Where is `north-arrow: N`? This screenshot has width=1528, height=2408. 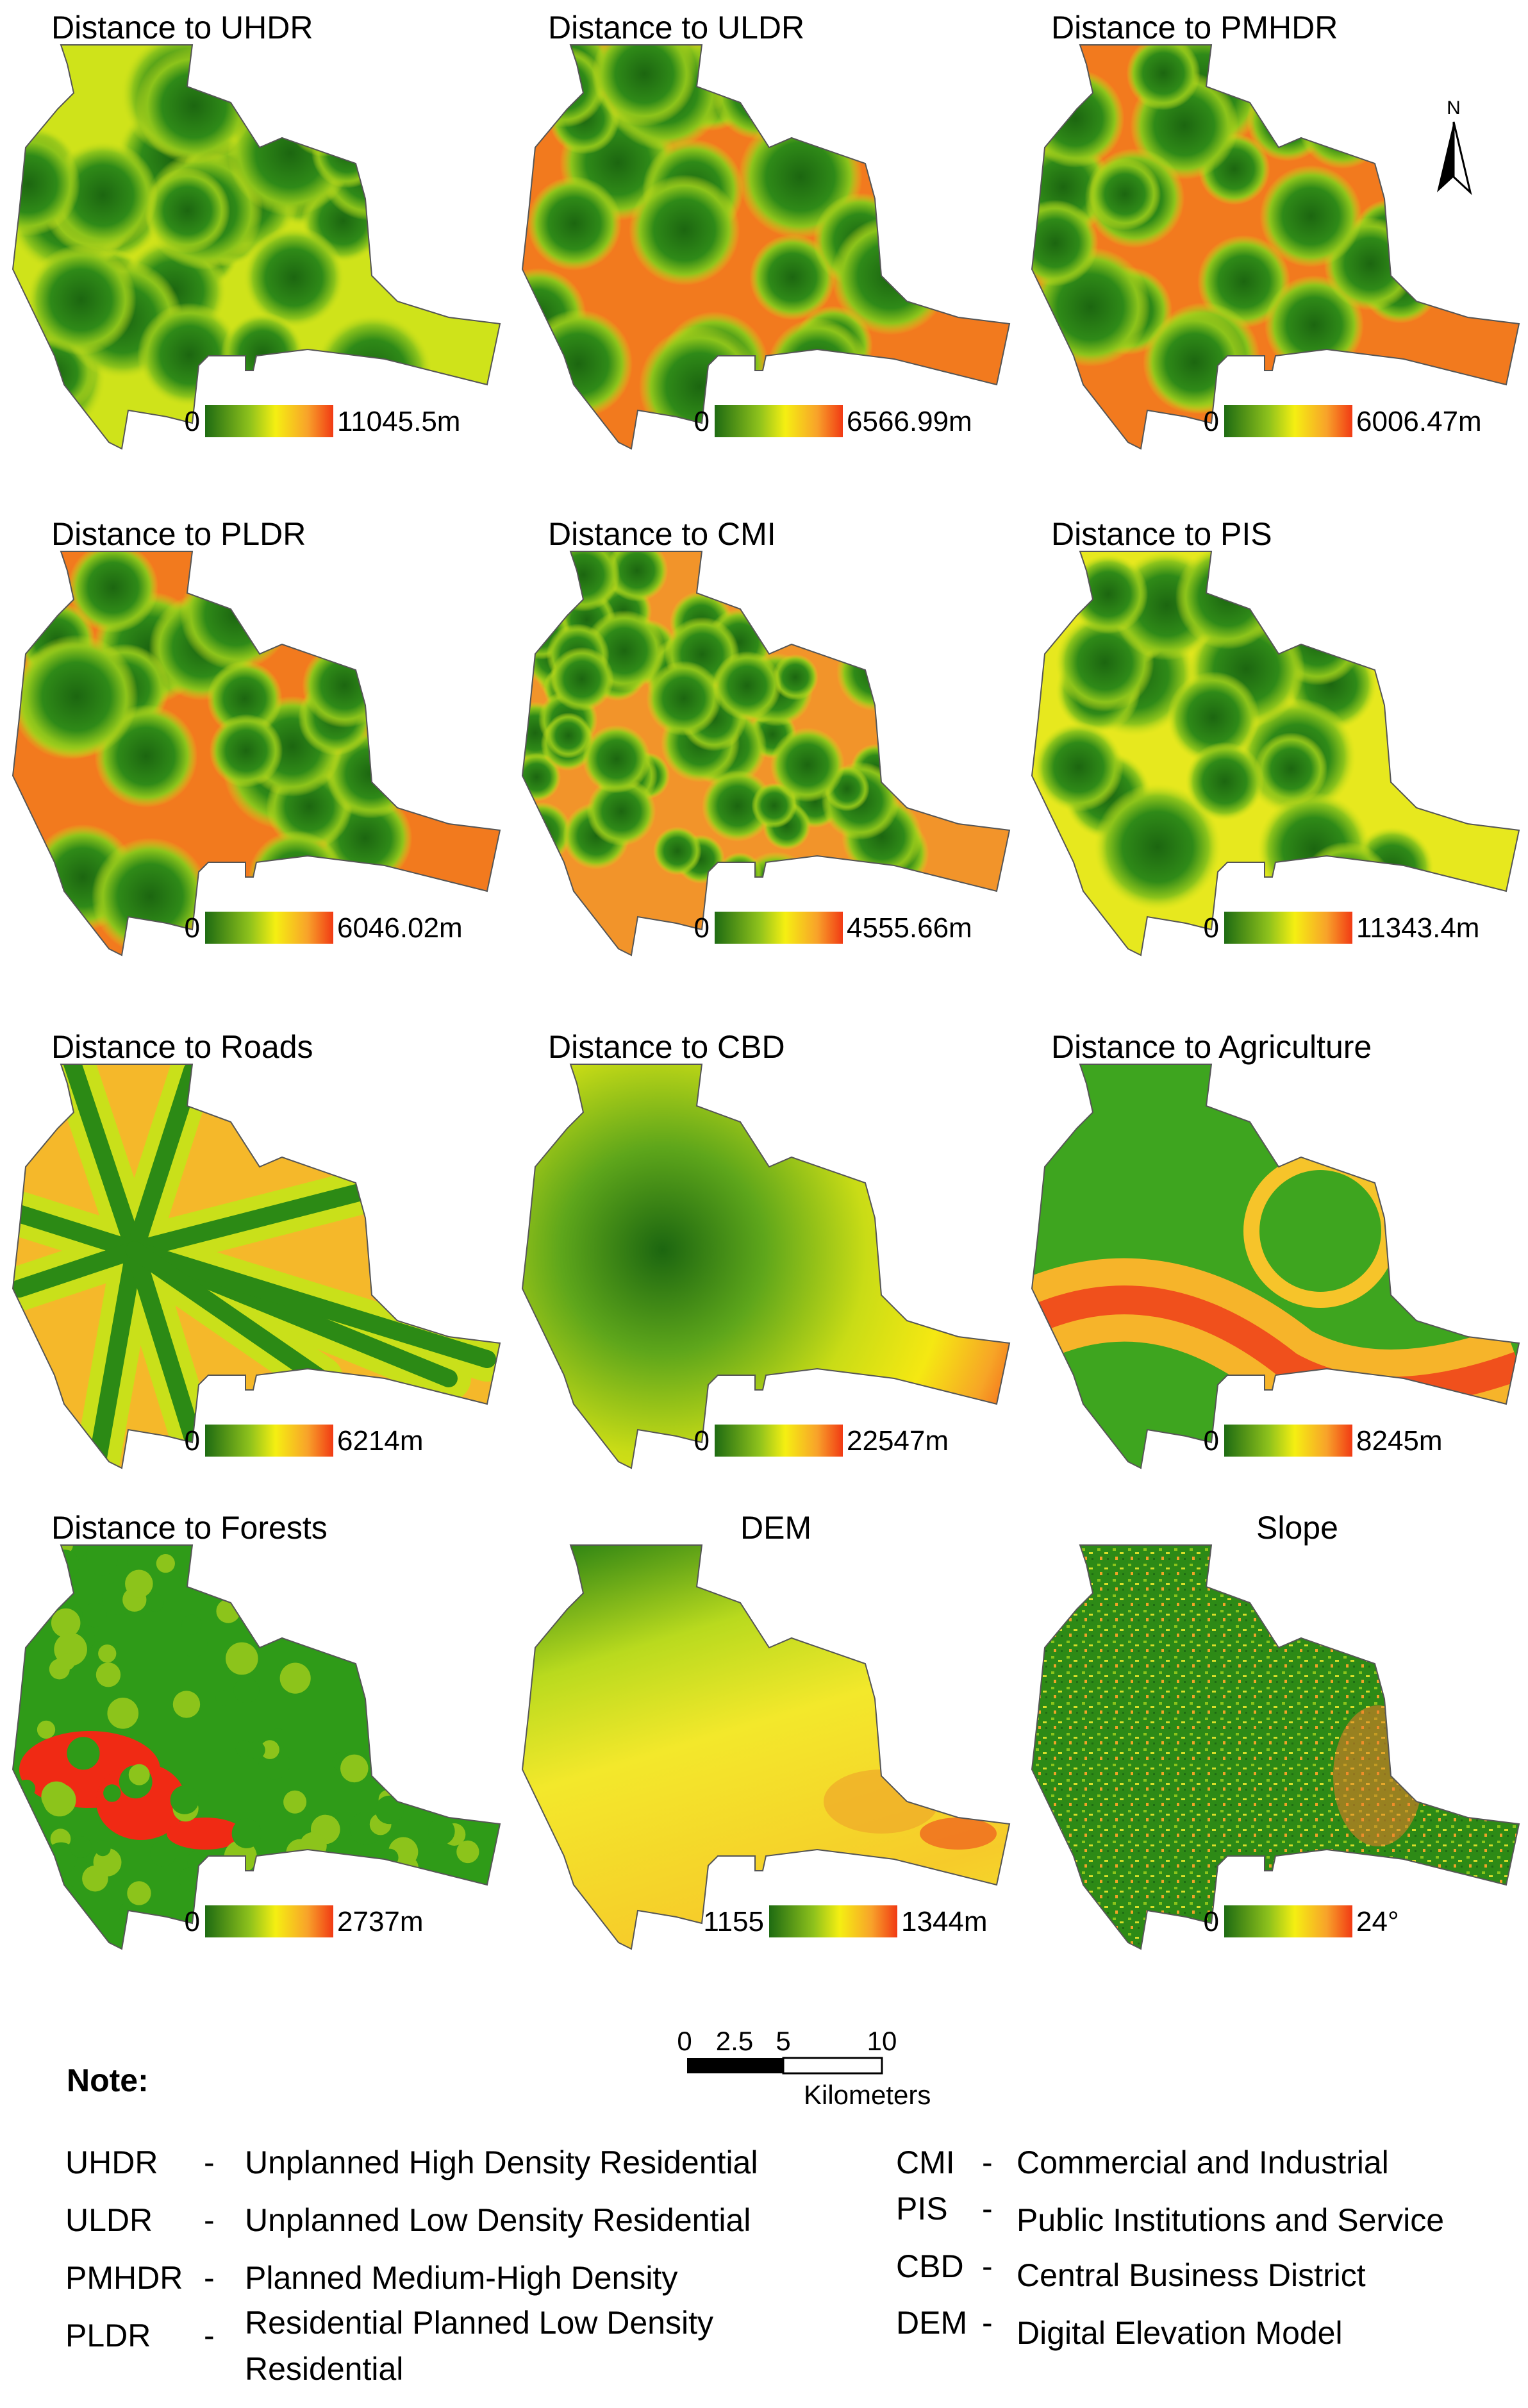
north-arrow: N is located at coordinates (1454, 146).